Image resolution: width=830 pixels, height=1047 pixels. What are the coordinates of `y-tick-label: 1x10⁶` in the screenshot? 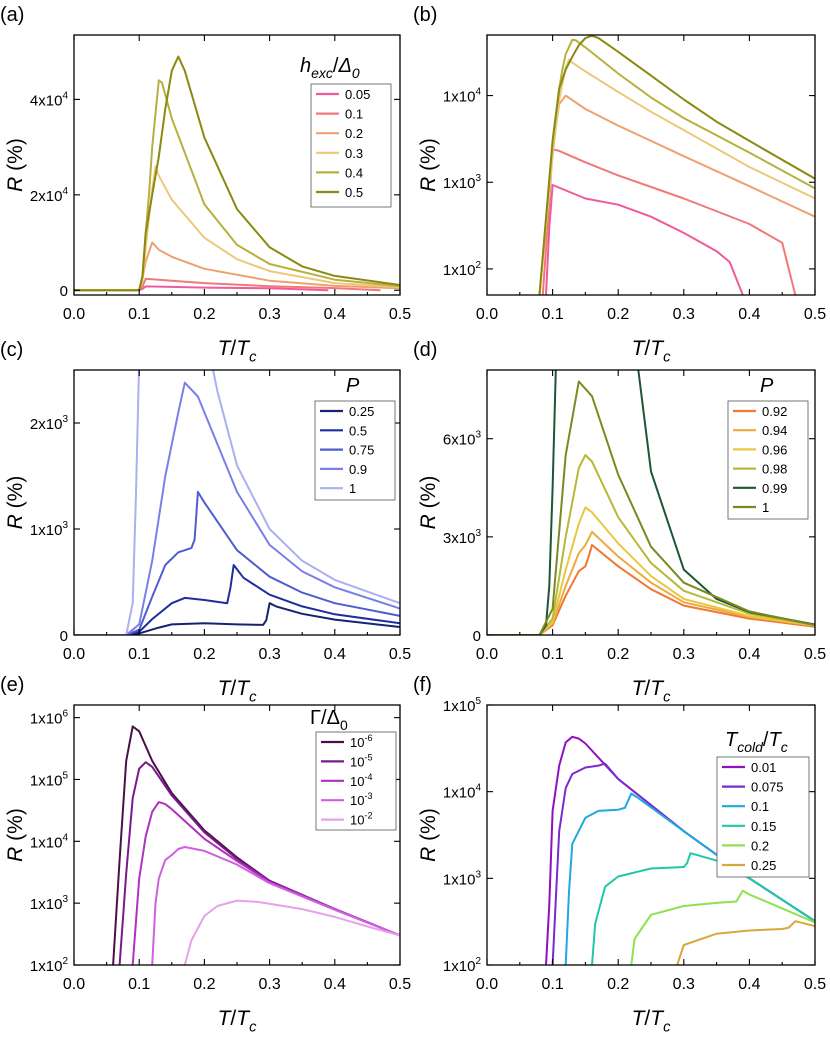 It's located at (49, 718).